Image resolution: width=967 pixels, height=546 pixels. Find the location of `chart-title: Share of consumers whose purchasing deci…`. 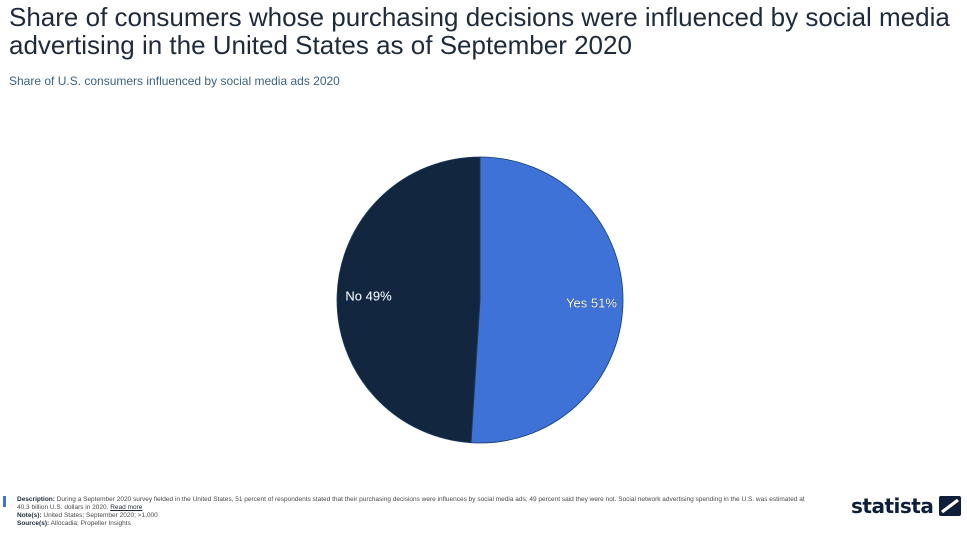

chart-title: Share of consumers whose purchasing deci… is located at coordinates (479, 31).